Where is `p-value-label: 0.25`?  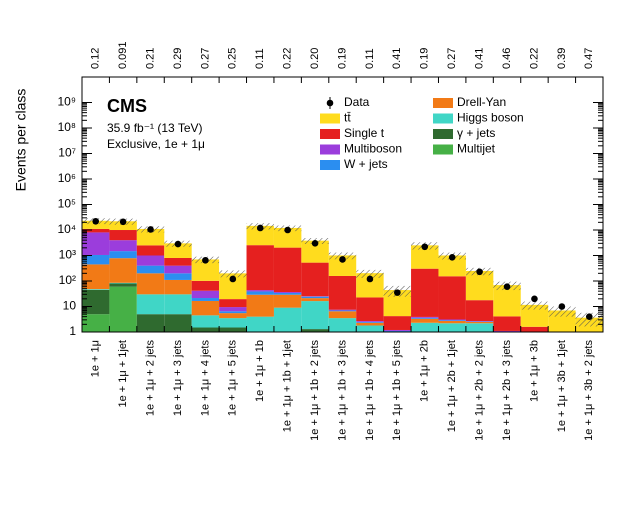
p-value-label: 0.25 is located at coordinates (233, 58).